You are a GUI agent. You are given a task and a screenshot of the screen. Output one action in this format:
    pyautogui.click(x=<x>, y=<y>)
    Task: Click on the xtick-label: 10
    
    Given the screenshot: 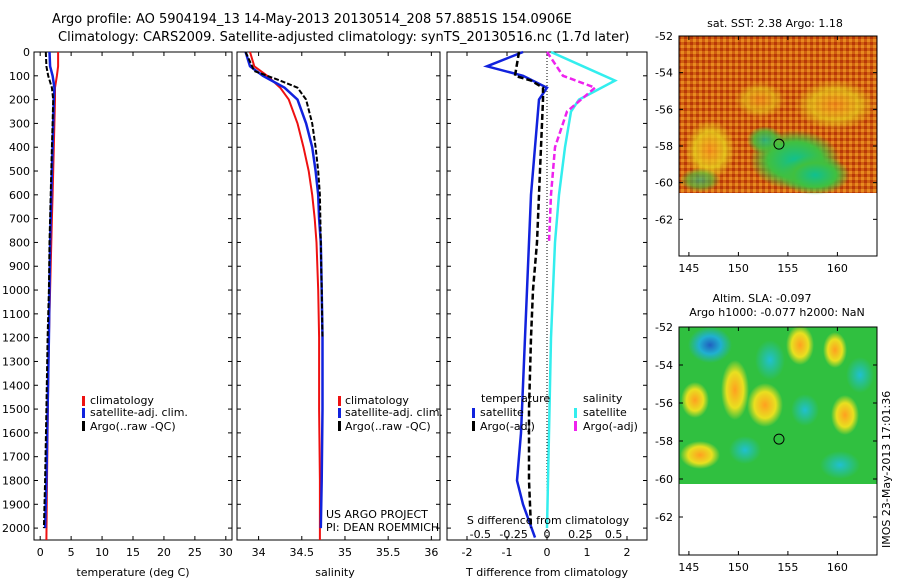 What is the action you would take?
    pyautogui.click(x=102, y=552)
    